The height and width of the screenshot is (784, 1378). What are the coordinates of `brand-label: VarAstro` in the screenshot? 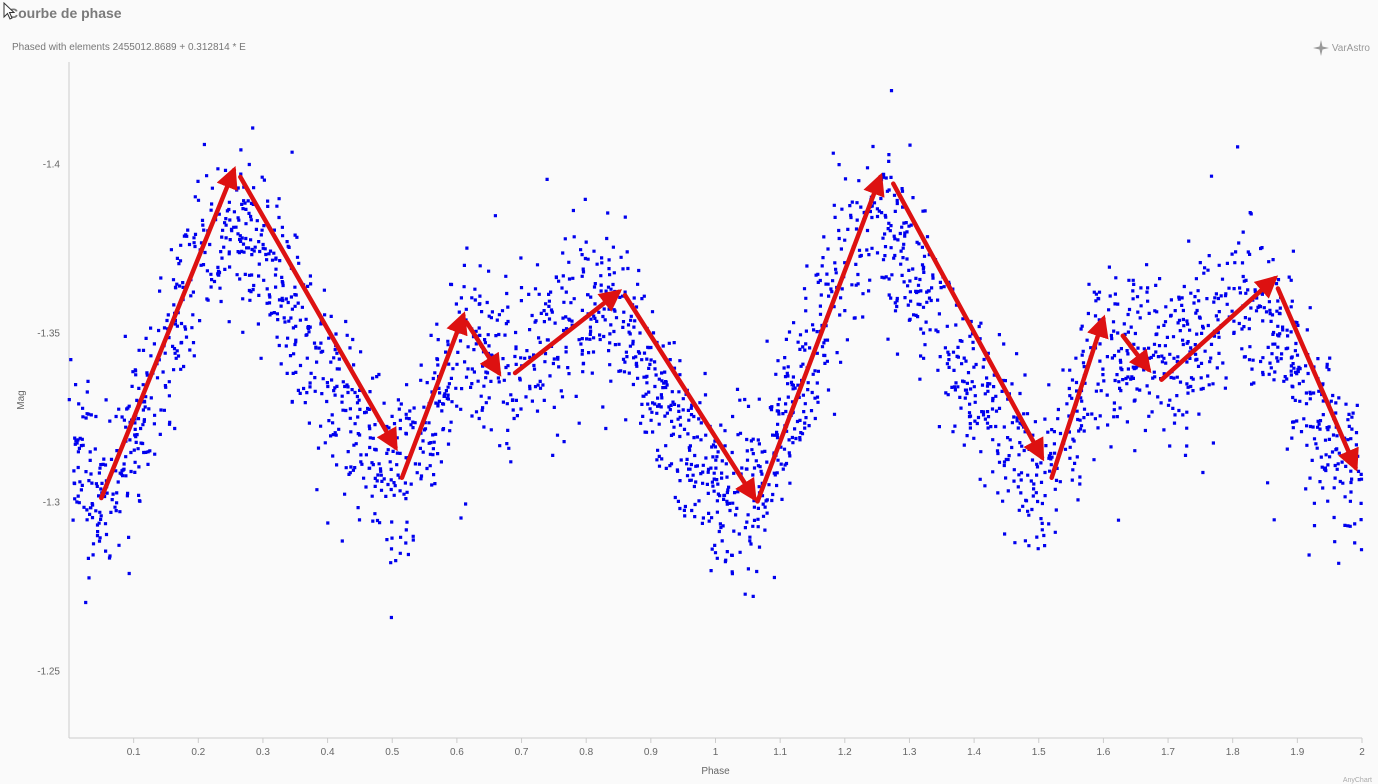 It's located at (1350, 48).